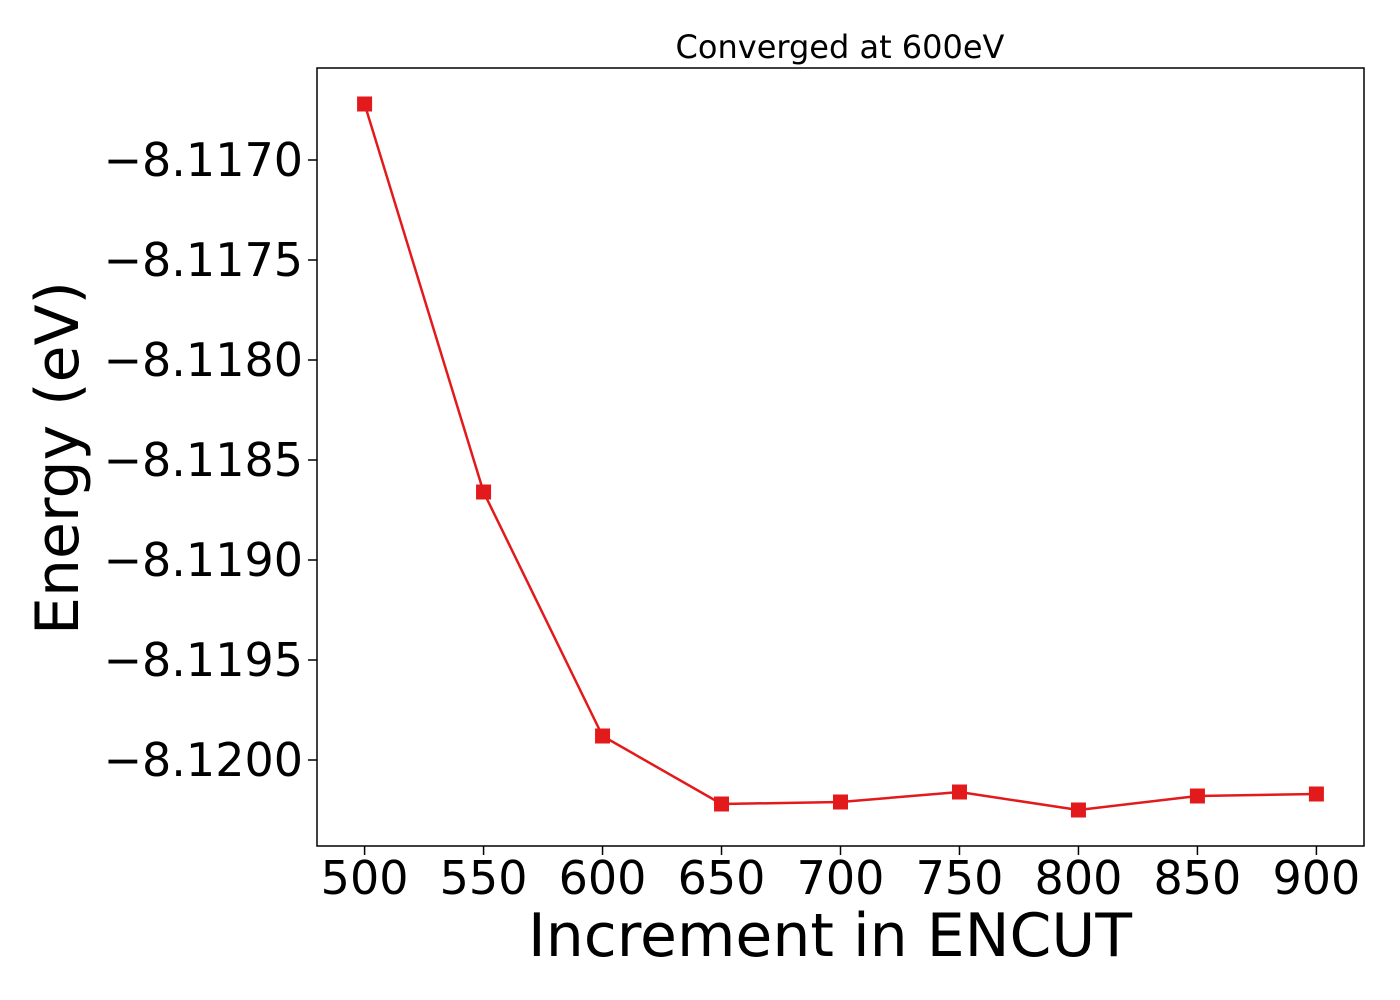 This screenshot has height=1000, width=1400. I want to click on x-tick-label: 650, so click(722, 878).